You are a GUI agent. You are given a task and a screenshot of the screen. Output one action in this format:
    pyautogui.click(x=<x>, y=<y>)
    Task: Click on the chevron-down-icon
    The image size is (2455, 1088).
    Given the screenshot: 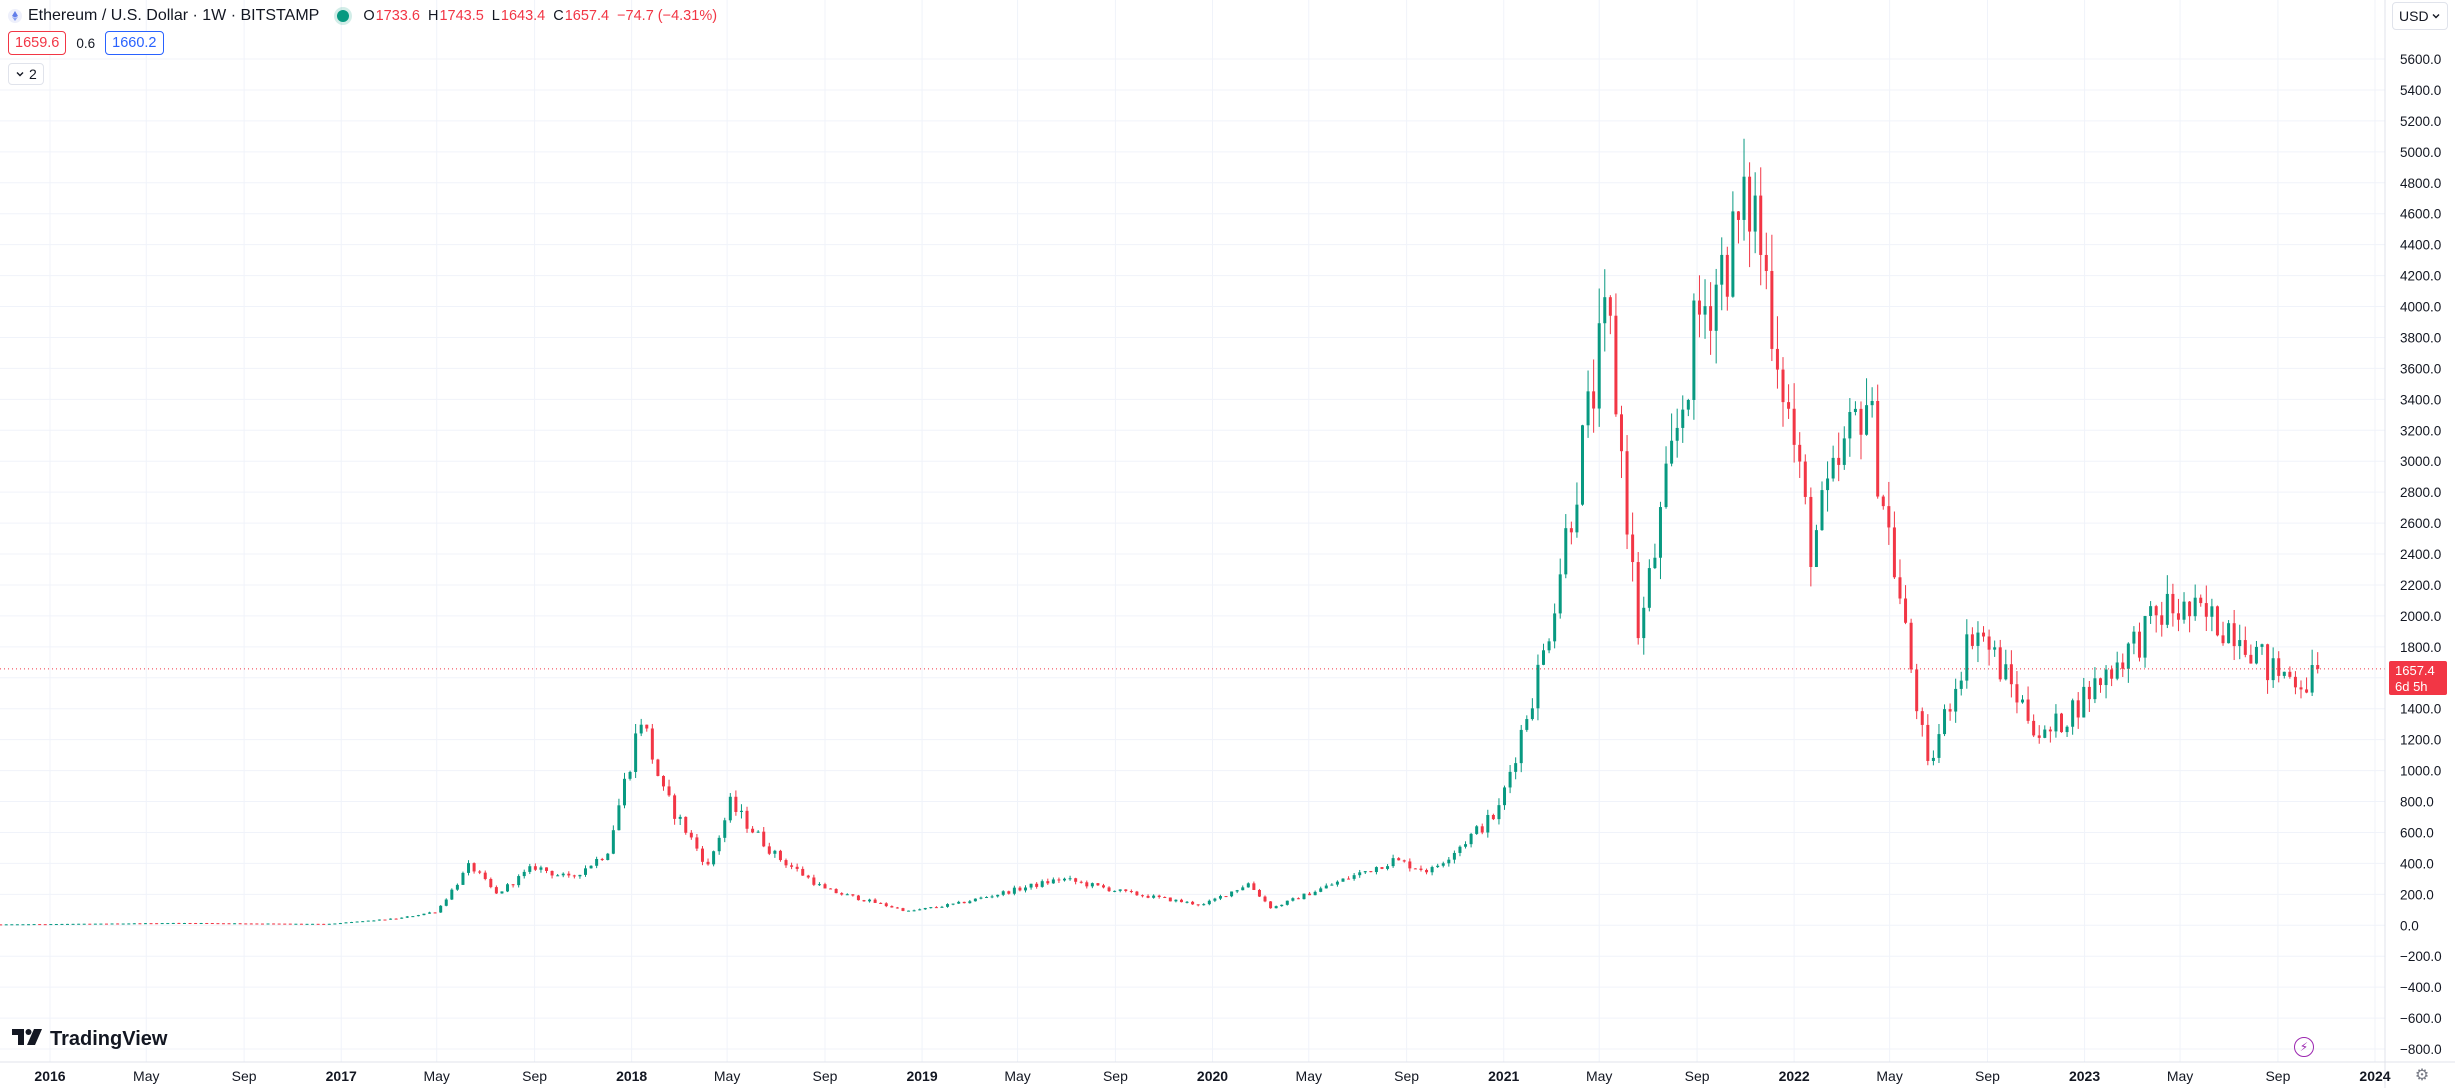 What is the action you would take?
    pyautogui.click(x=2436, y=16)
    